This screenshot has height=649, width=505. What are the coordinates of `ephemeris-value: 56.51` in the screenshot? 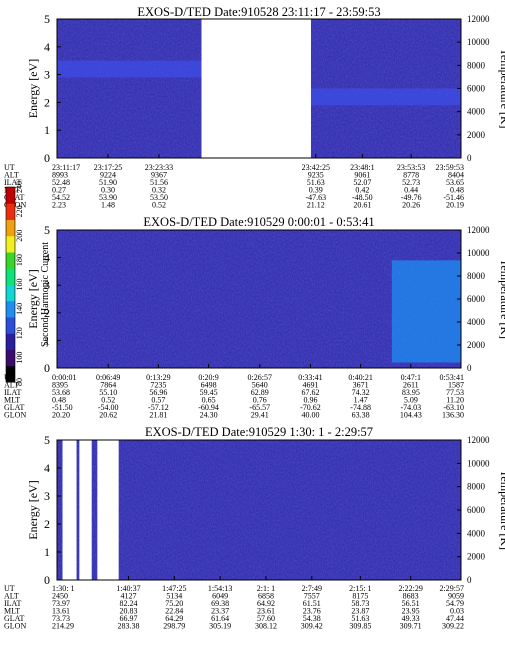 It's located at (411, 603).